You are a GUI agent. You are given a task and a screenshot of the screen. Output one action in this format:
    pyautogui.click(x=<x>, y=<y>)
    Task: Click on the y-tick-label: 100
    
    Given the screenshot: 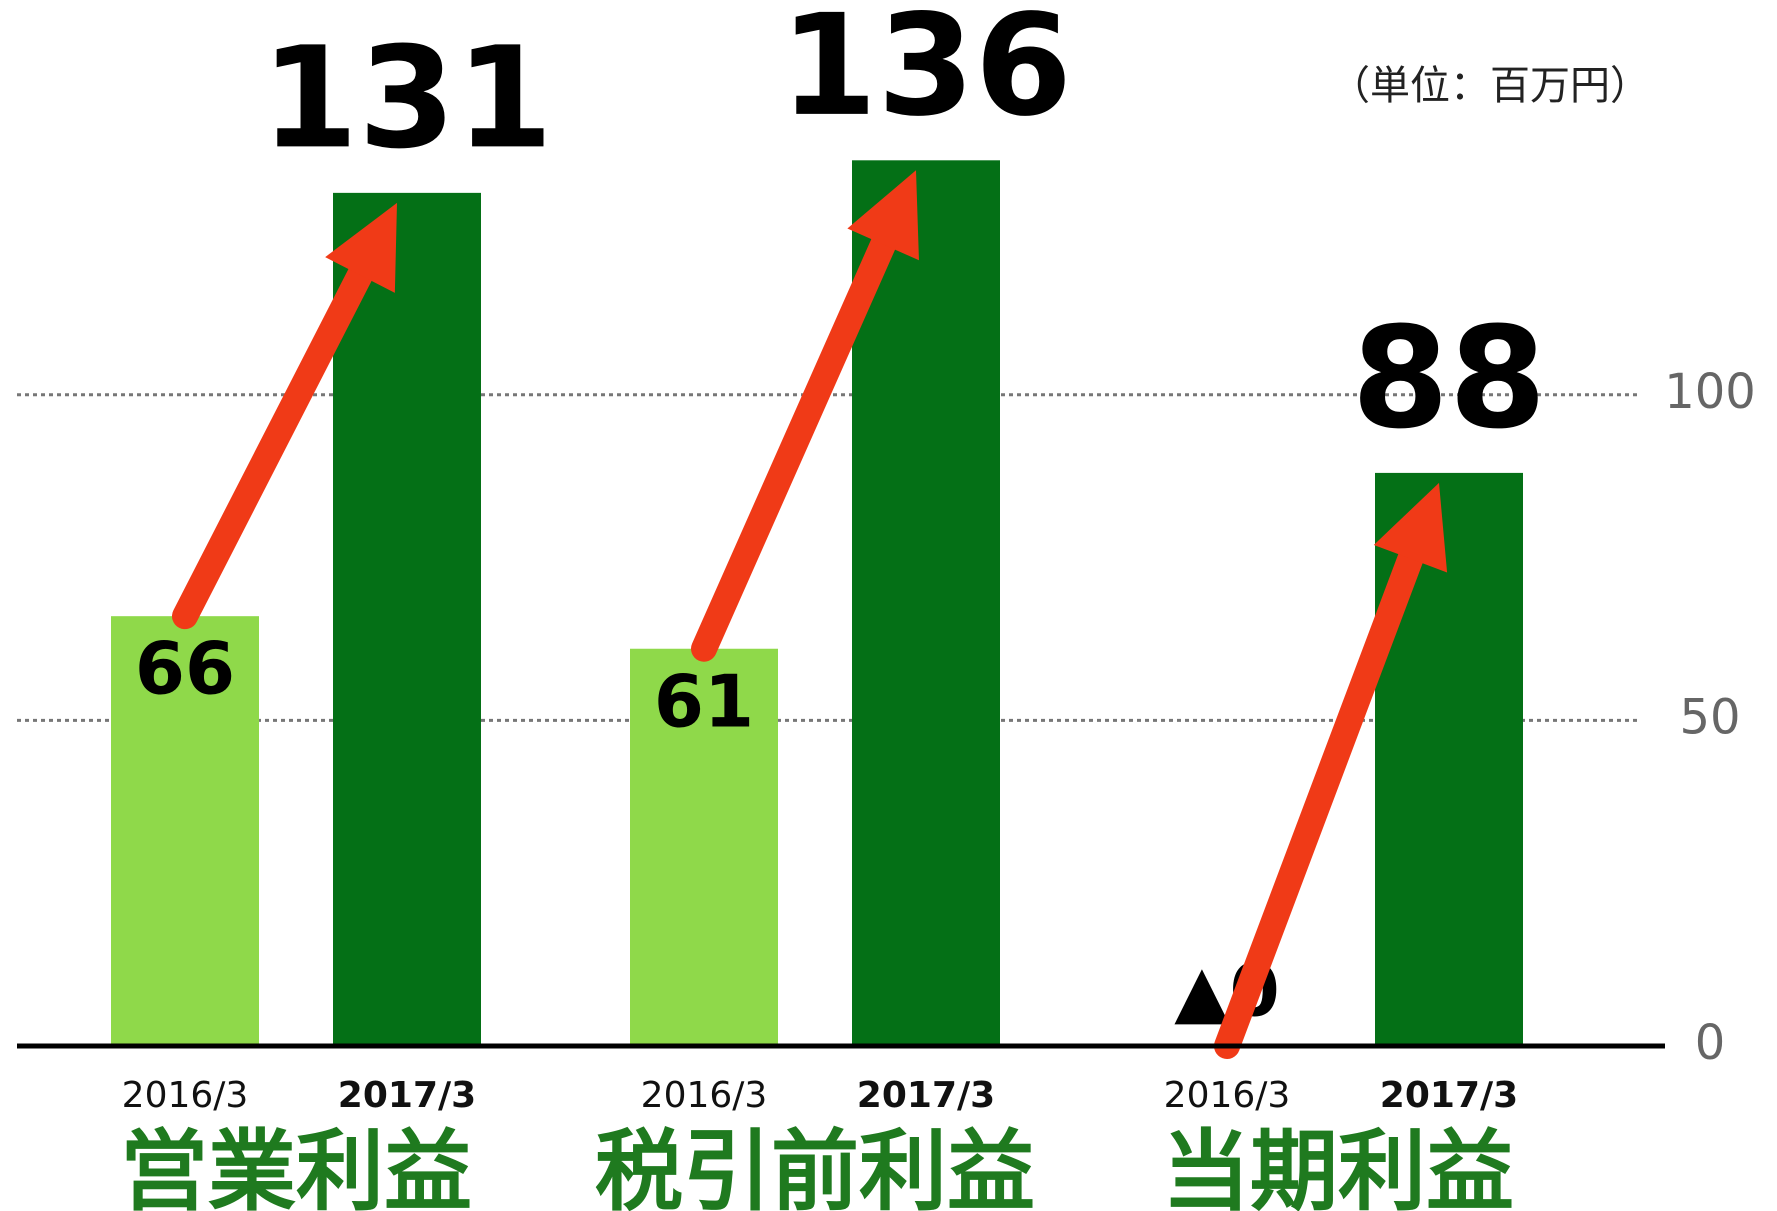 What is the action you would take?
    pyautogui.click(x=1710, y=392)
    